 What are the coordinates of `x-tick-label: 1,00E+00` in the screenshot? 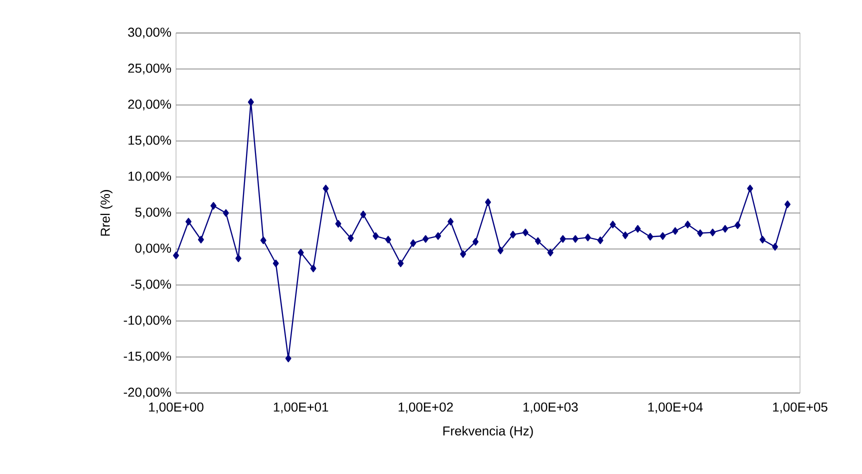 It's located at (176, 408).